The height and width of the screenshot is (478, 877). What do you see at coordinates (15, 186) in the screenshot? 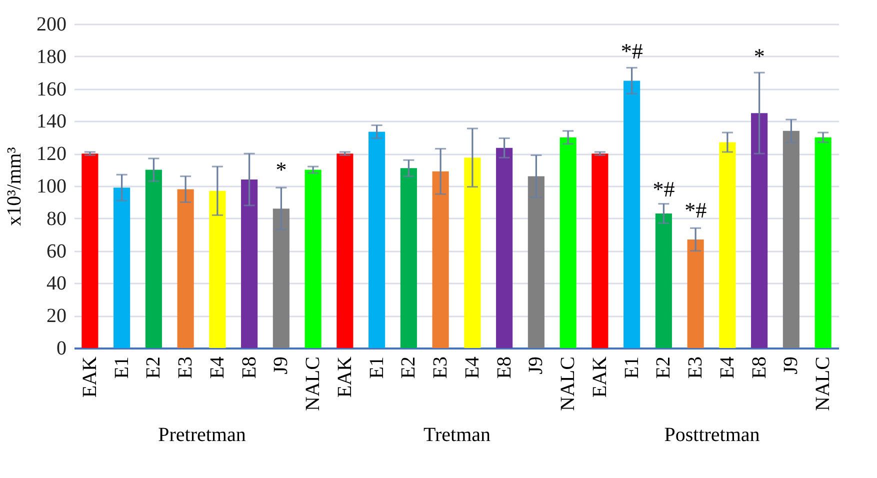
I see `y-axis-title: x10³/mm³` at bounding box center [15, 186].